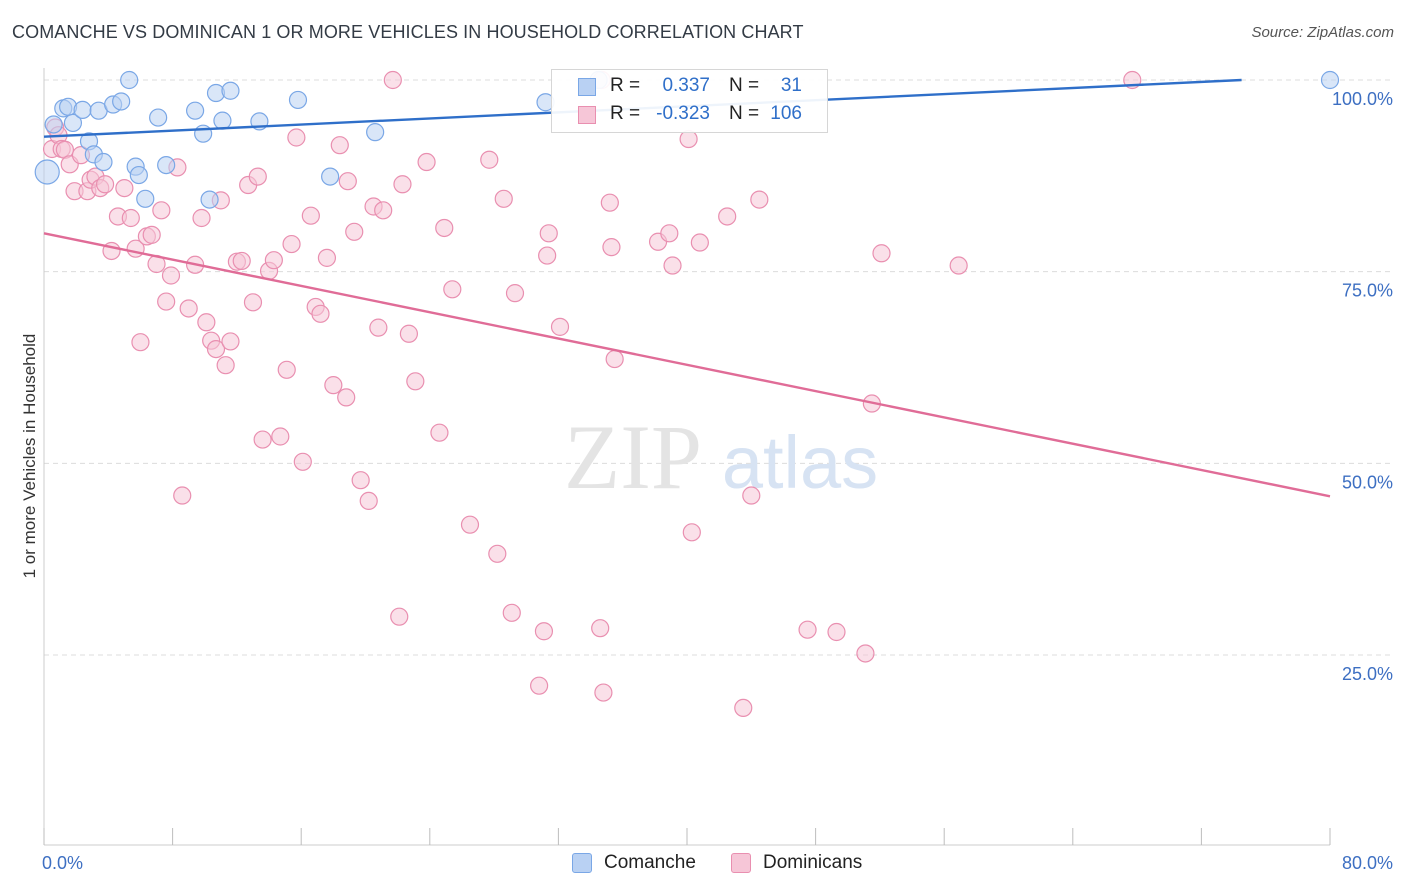  Describe the element at coordinates (721, 457) in the screenshot. I see `watermark: ZIP atlas` at that location.